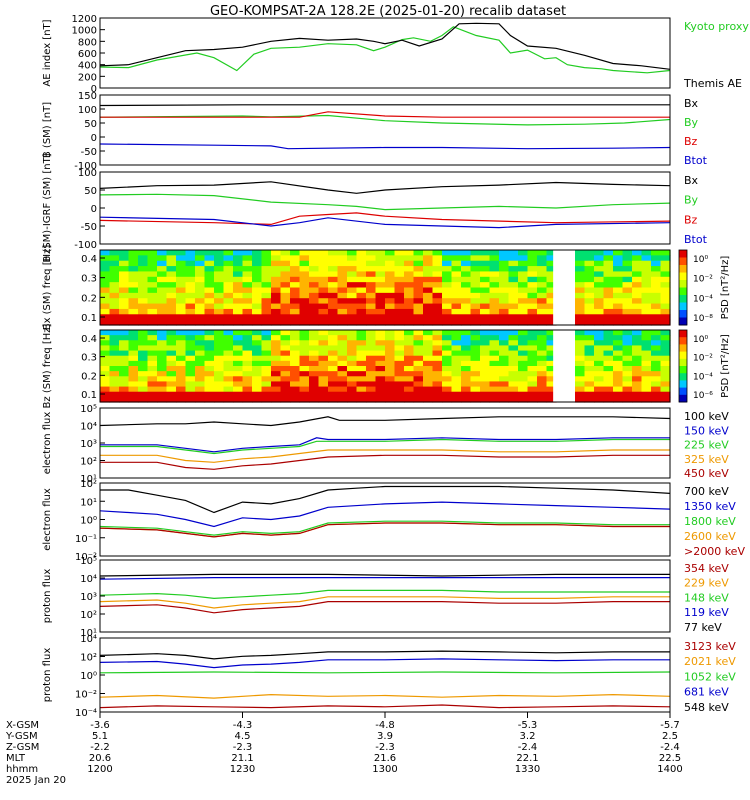 Image resolution: width=750 pixels, height=800 pixels. I want to click on y-tick-label: 50, so click(90, 191).